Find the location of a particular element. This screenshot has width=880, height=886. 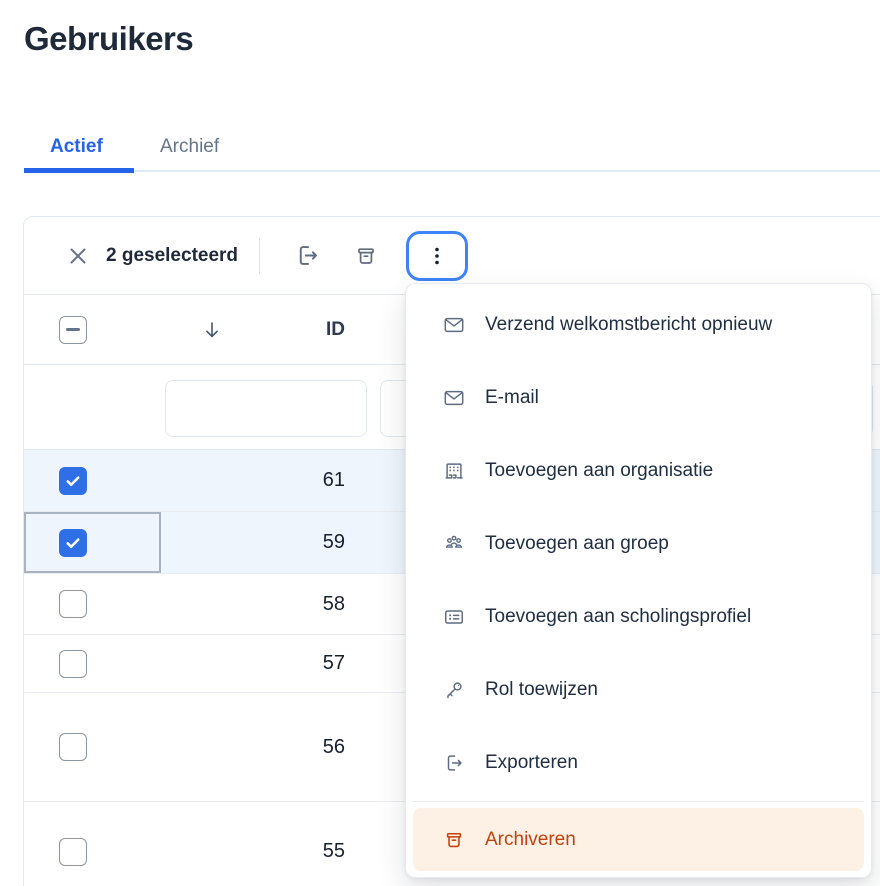

row-checkbox-cell-focused is located at coordinates (92, 542).